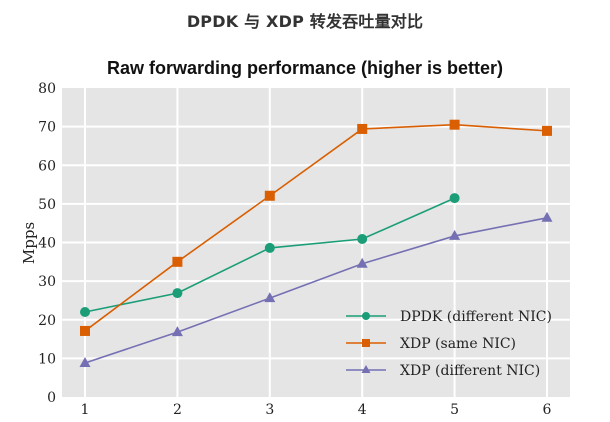 The image size is (610, 422). What do you see at coordinates (177, 410) in the screenshot?
I see `x-tick-label: 2` at bounding box center [177, 410].